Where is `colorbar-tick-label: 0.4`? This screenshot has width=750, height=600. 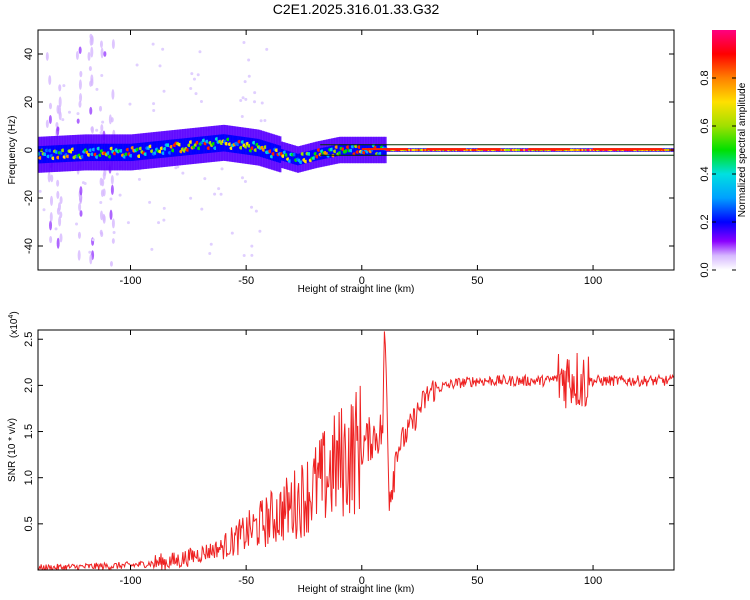
colorbar-tick-label: 0.4 is located at coordinates (705, 173).